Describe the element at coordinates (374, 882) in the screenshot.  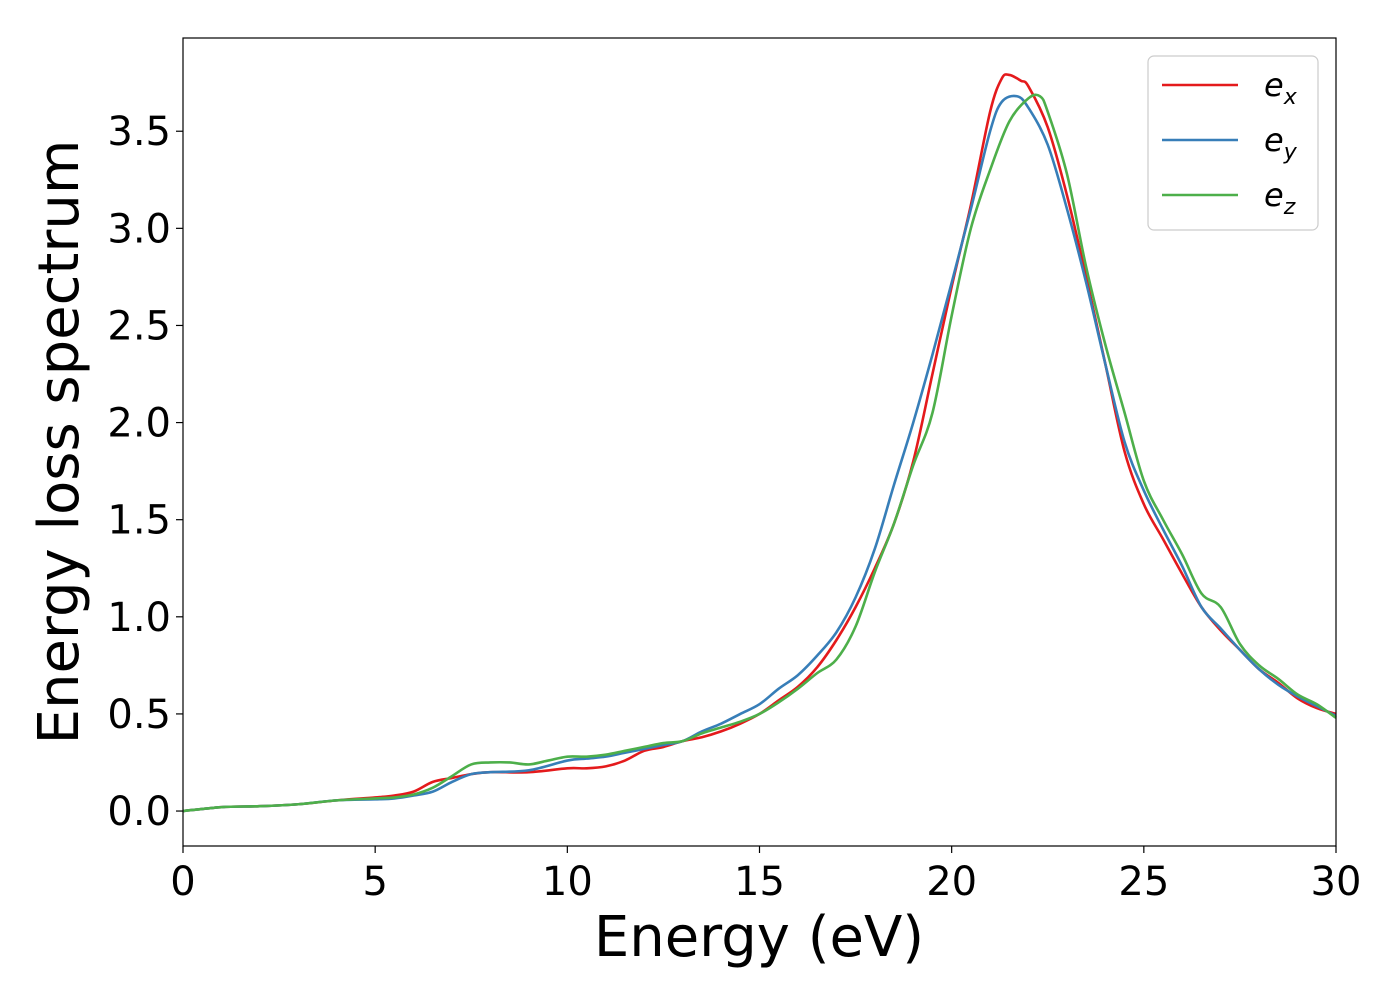
I see `x-tick-label: 5` at that location.